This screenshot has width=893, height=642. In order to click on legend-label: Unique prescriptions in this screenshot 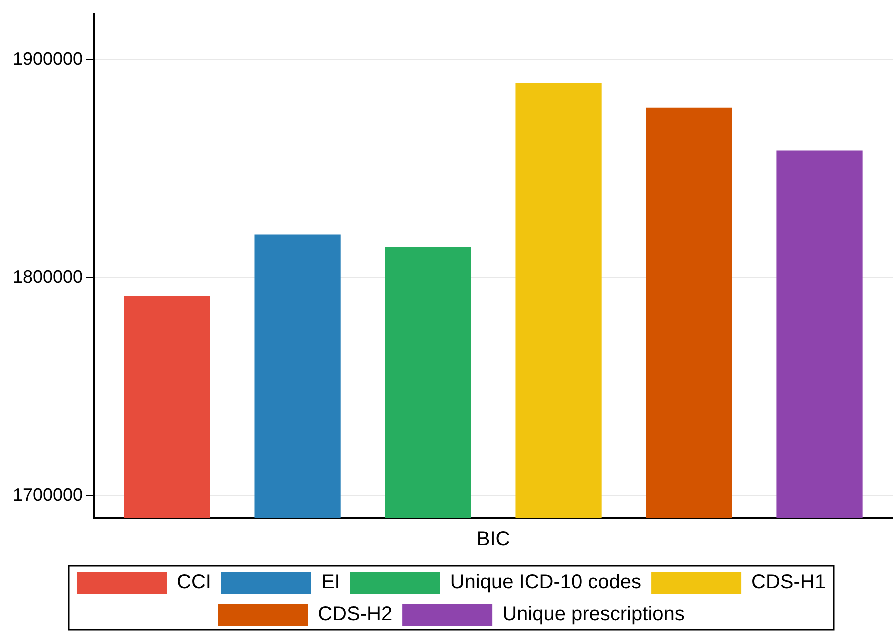, I will do `click(593, 615)`.